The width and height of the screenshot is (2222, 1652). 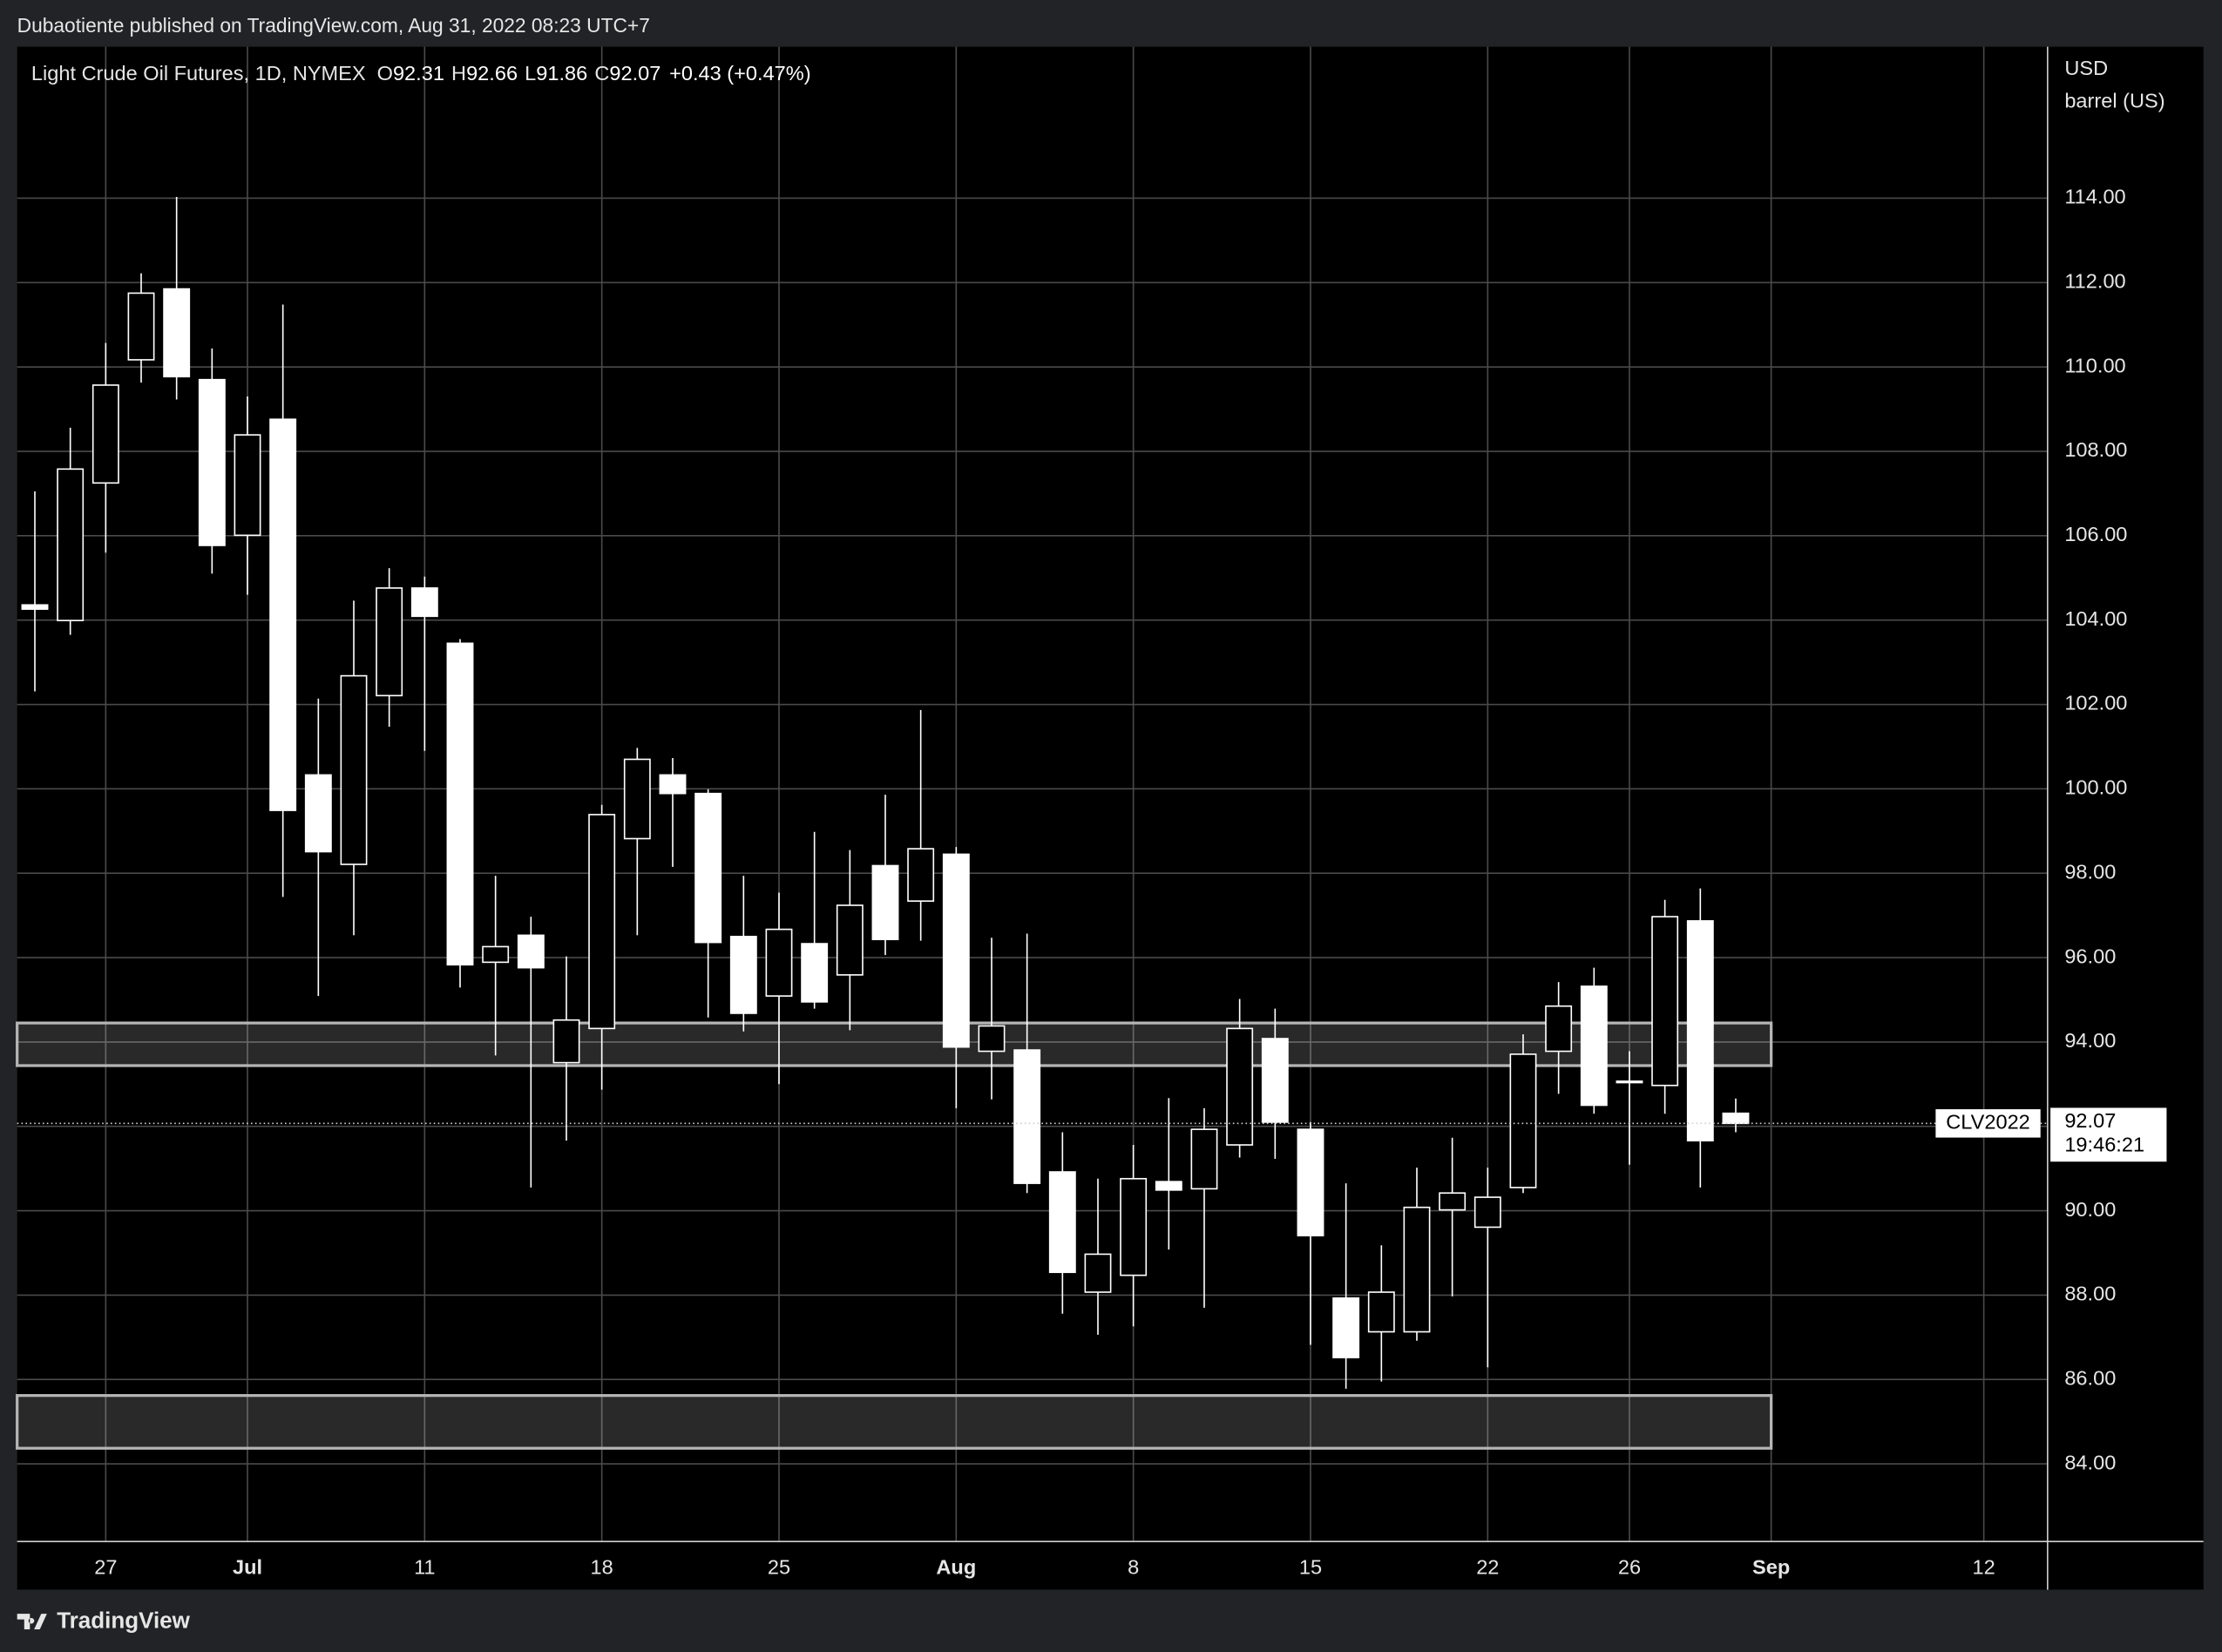 I want to click on y-tick-label: 94.00, so click(x=2090, y=1040).